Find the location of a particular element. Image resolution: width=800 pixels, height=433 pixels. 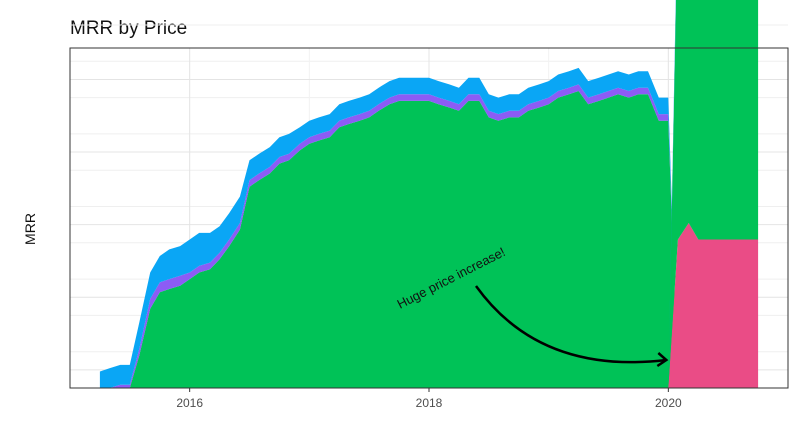

x-tick-label: 2020 is located at coordinates (668, 403).